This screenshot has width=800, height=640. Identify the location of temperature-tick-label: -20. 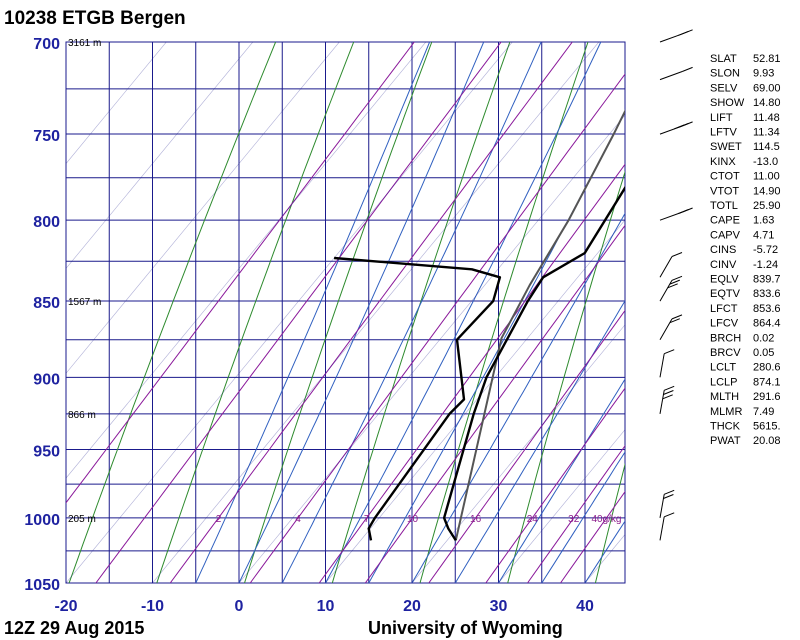
(65, 606).